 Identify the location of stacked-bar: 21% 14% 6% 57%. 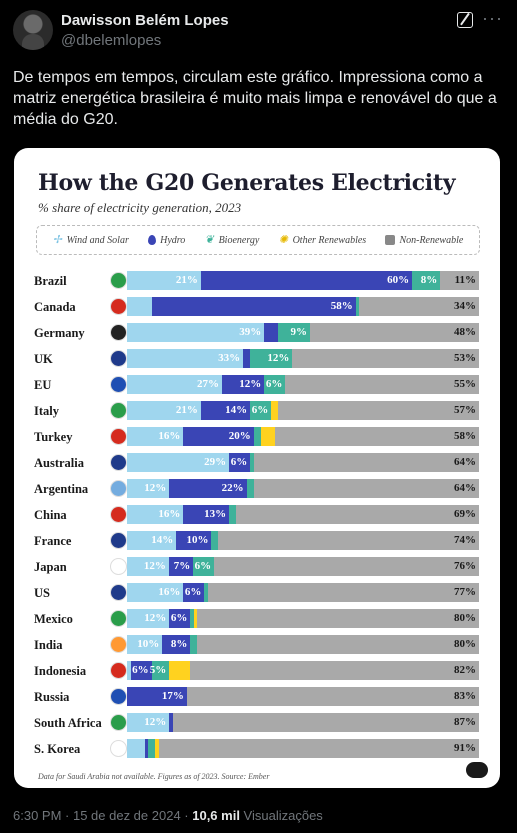
(303, 410).